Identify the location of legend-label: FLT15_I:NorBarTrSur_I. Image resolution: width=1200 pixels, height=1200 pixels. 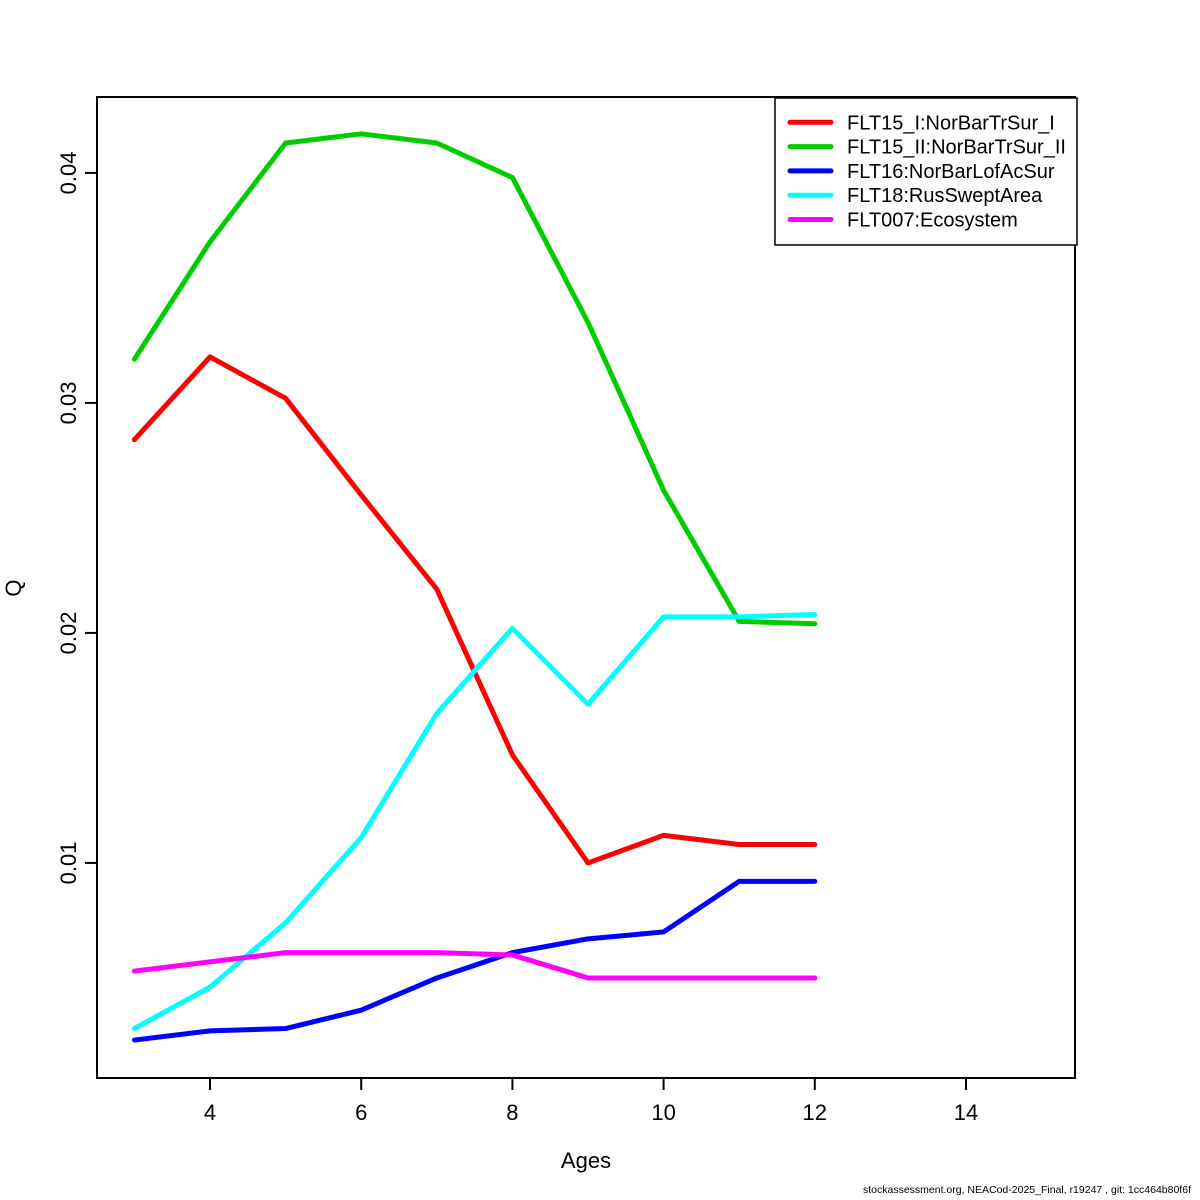
(951, 123).